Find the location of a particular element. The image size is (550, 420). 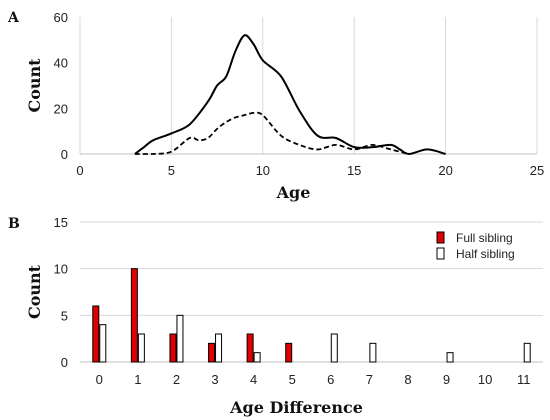

y-tick-label: 20 is located at coordinates (61, 108).